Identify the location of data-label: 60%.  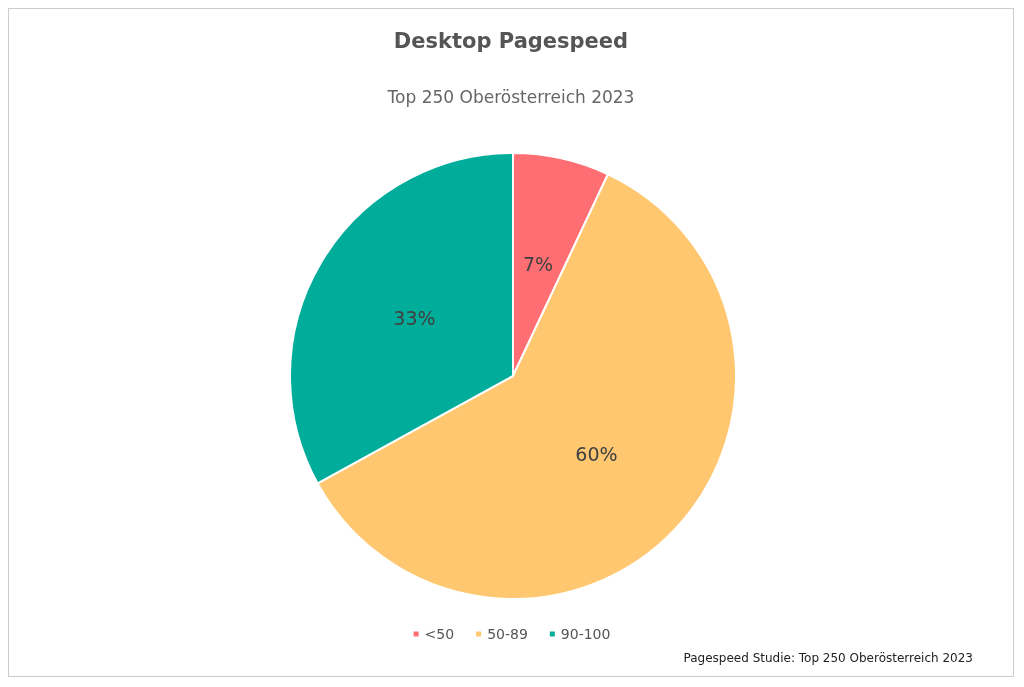
(596, 454).